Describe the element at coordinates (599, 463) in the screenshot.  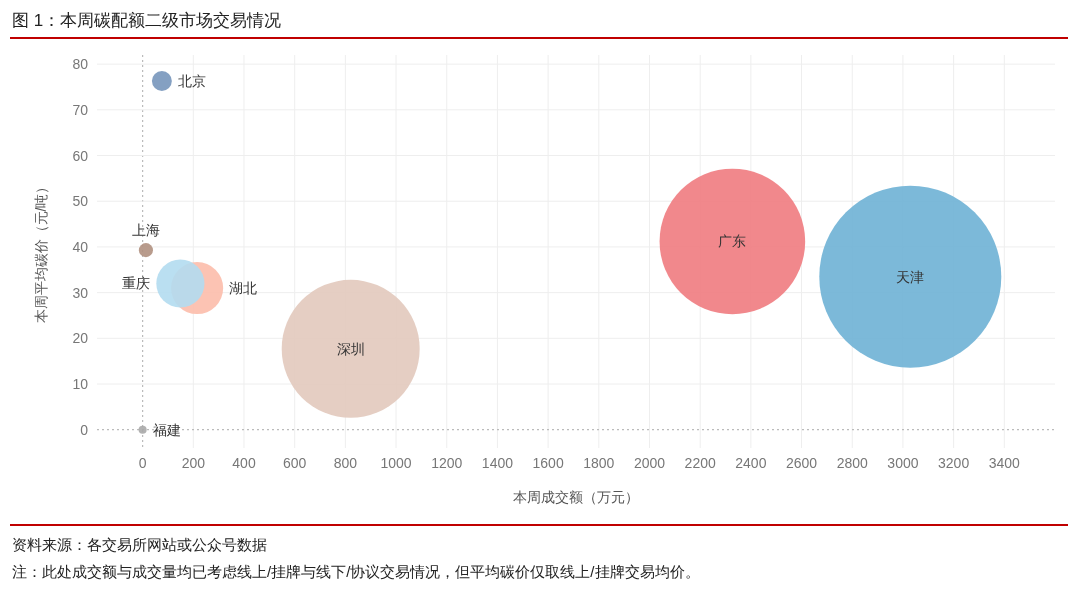
I see `x-tick-label: 1800` at that location.